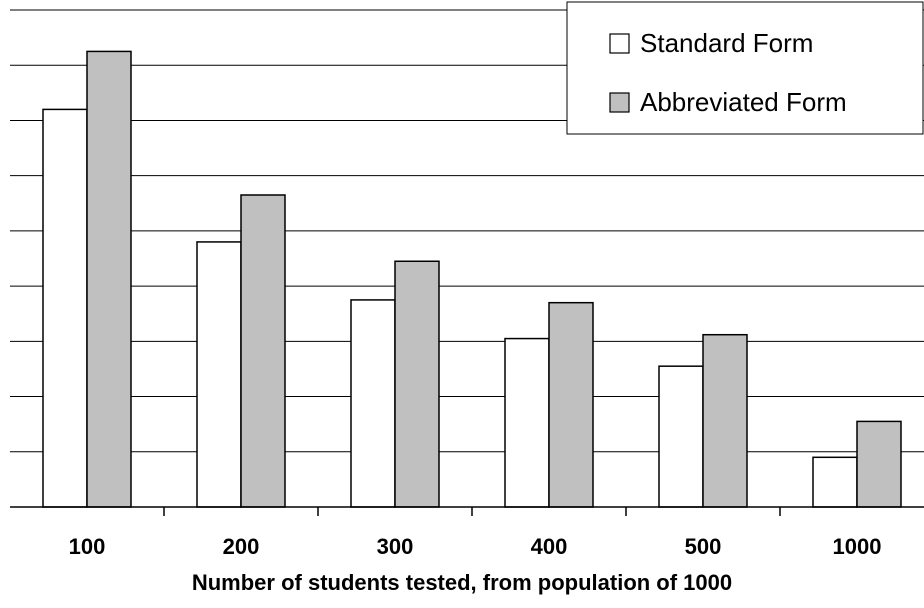  I want to click on legend-swatch-standard, so click(619, 43).